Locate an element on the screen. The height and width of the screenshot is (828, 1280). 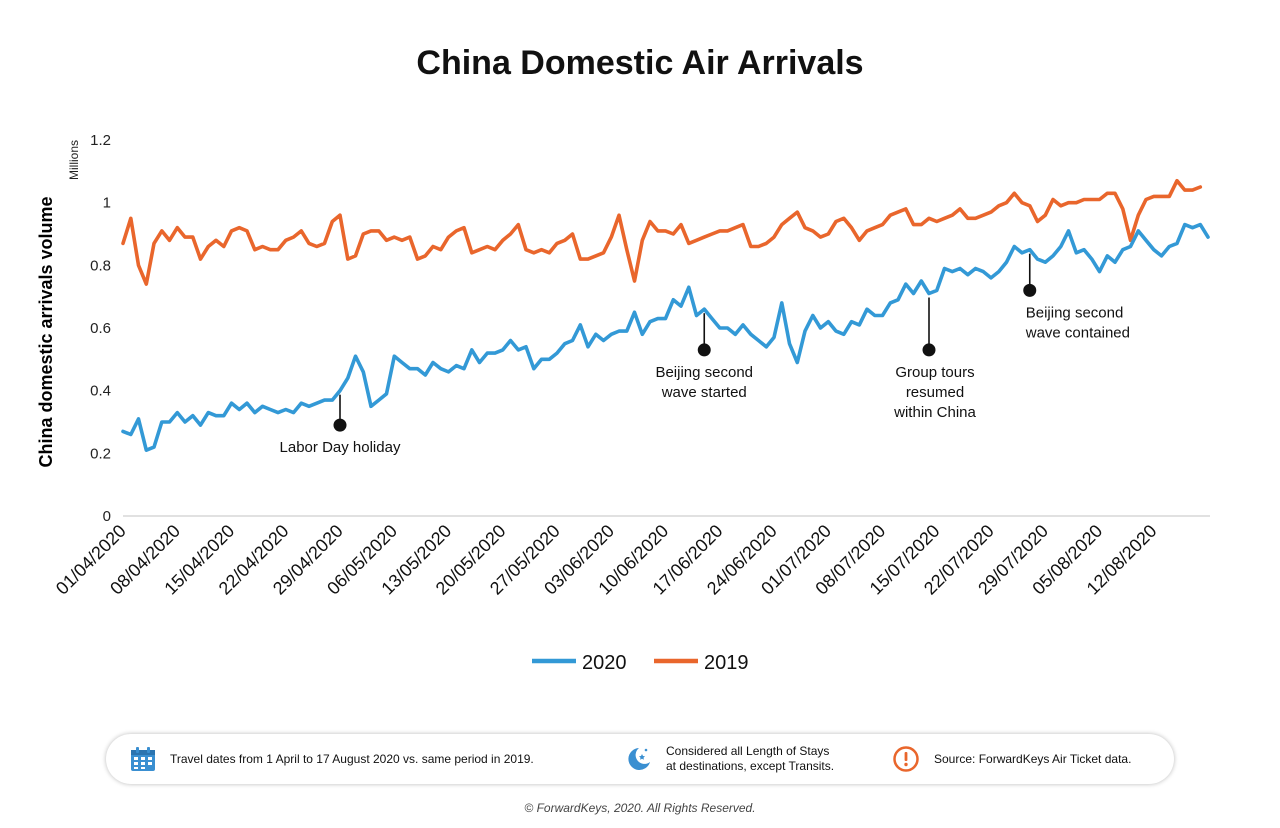
y-tick-label: 1 is located at coordinates (107, 203).